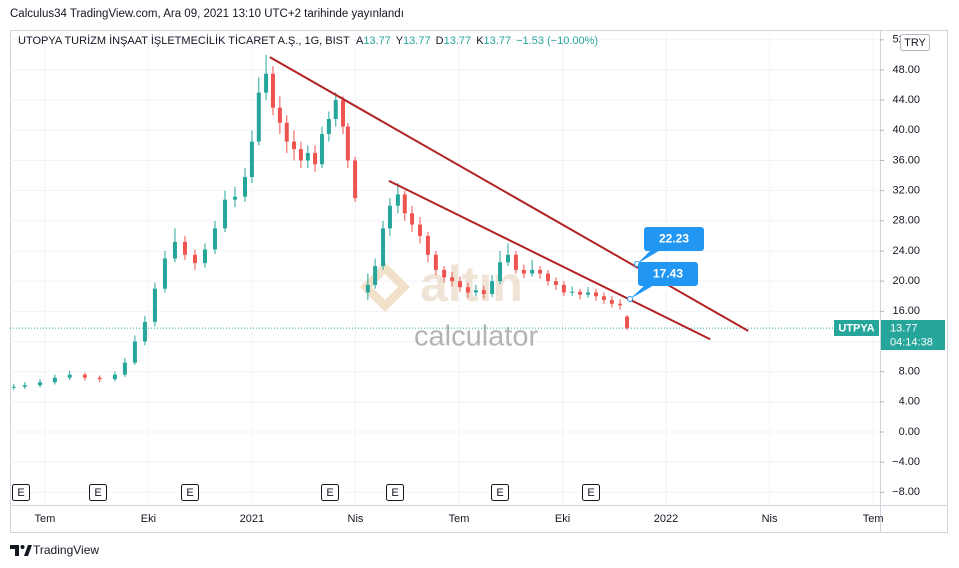  Describe the element at coordinates (66, 550) in the screenshot. I see `footer-brand: TradingView` at that location.